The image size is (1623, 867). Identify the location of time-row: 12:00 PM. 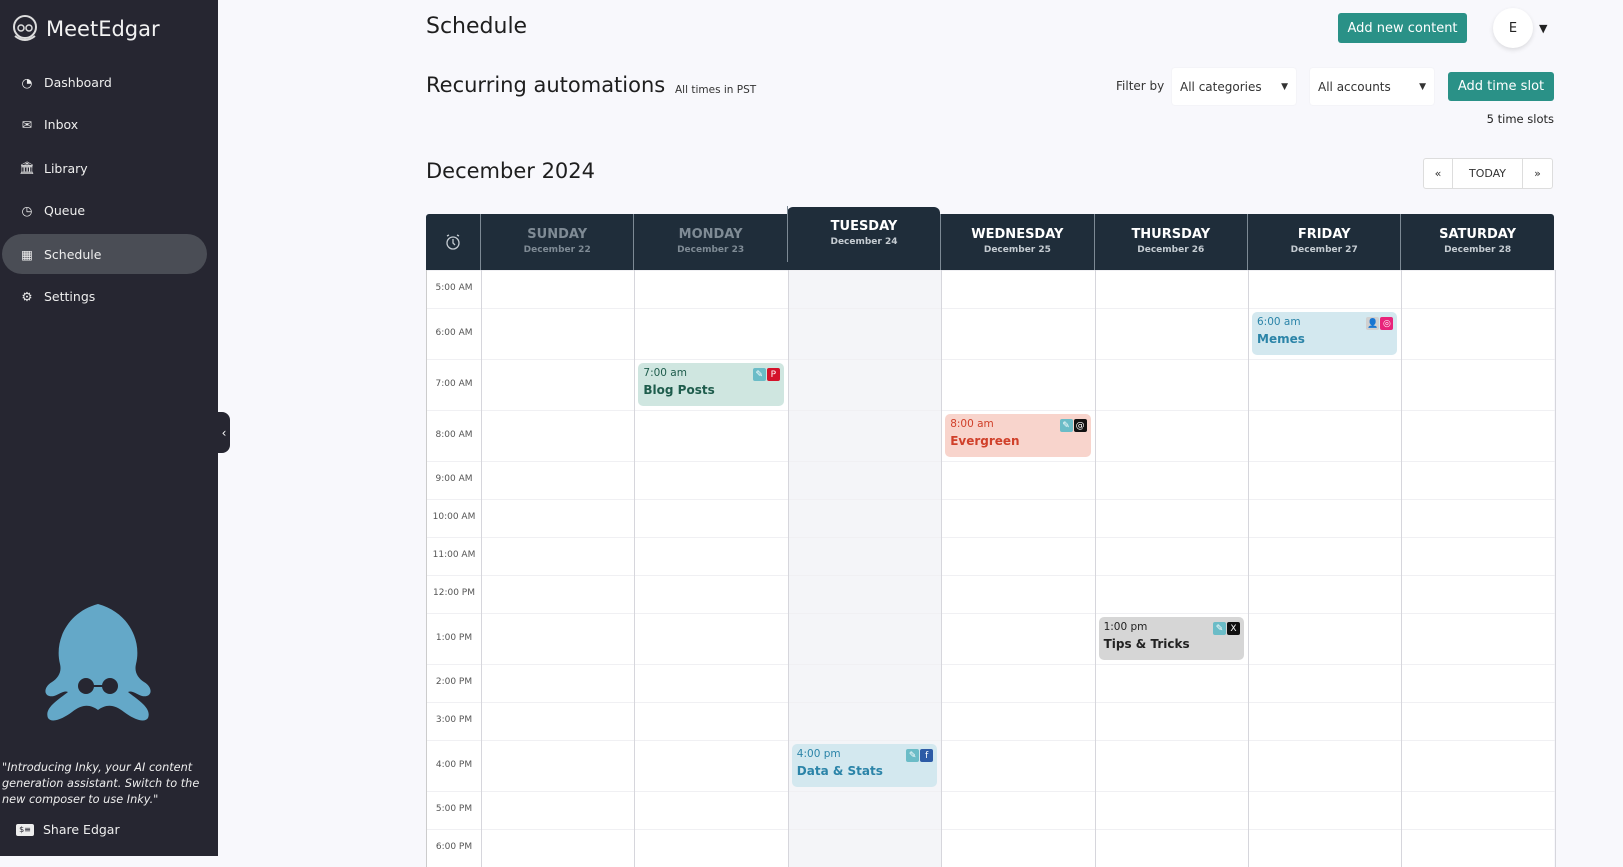
(991, 594).